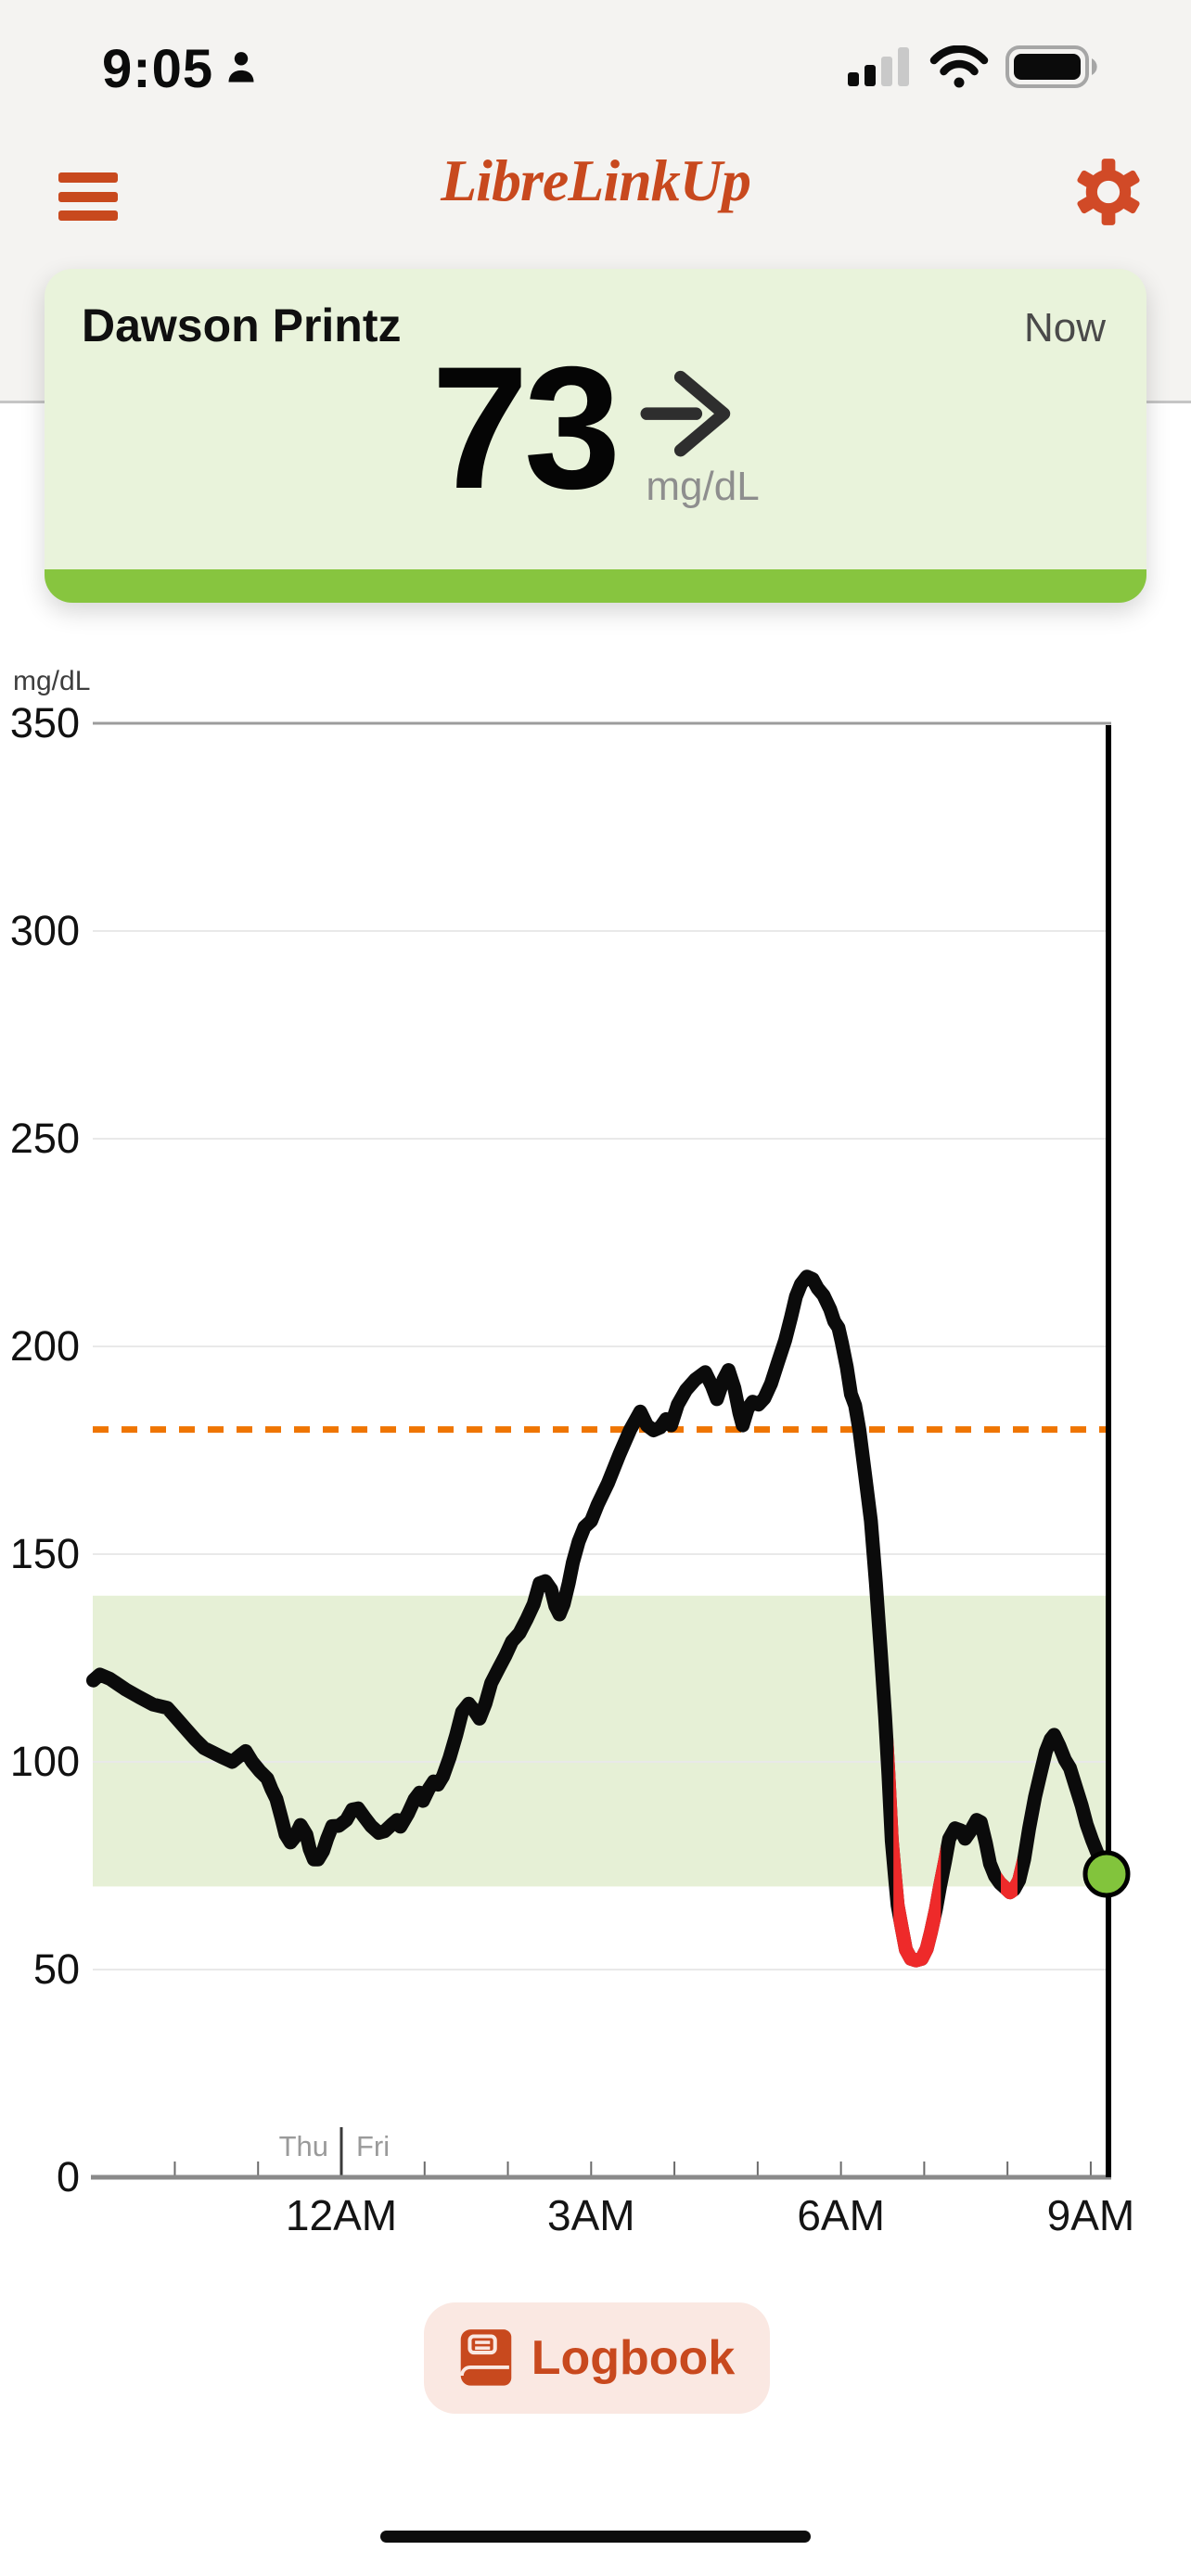 The height and width of the screenshot is (2576, 1191). I want to click on home-indicator, so click(595, 2537).